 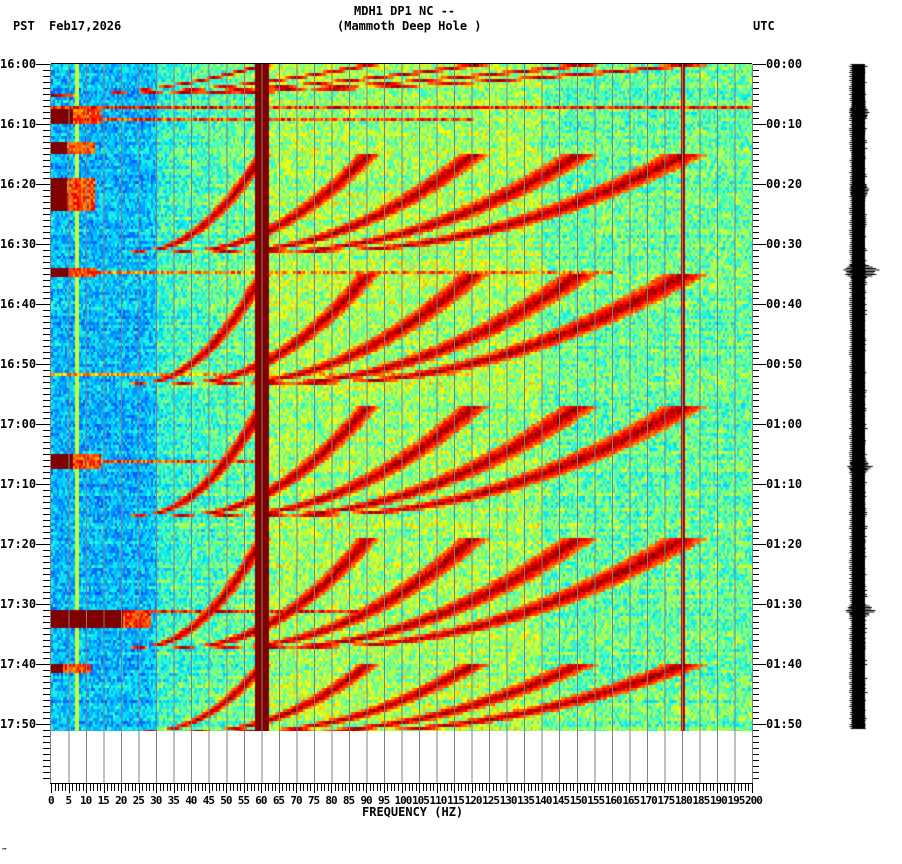 What do you see at coordinates (578, 800) in the screenshot?
I see `x-tick-label: 150` at bounding box center [578, 800].